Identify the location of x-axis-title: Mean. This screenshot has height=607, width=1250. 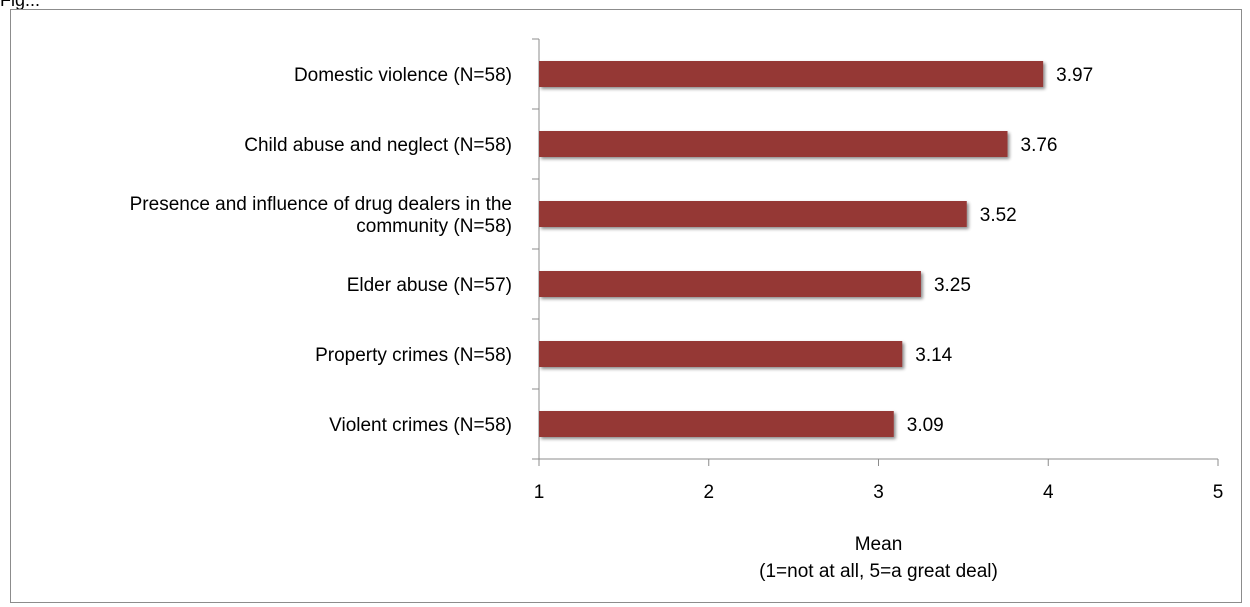
(879, 544).